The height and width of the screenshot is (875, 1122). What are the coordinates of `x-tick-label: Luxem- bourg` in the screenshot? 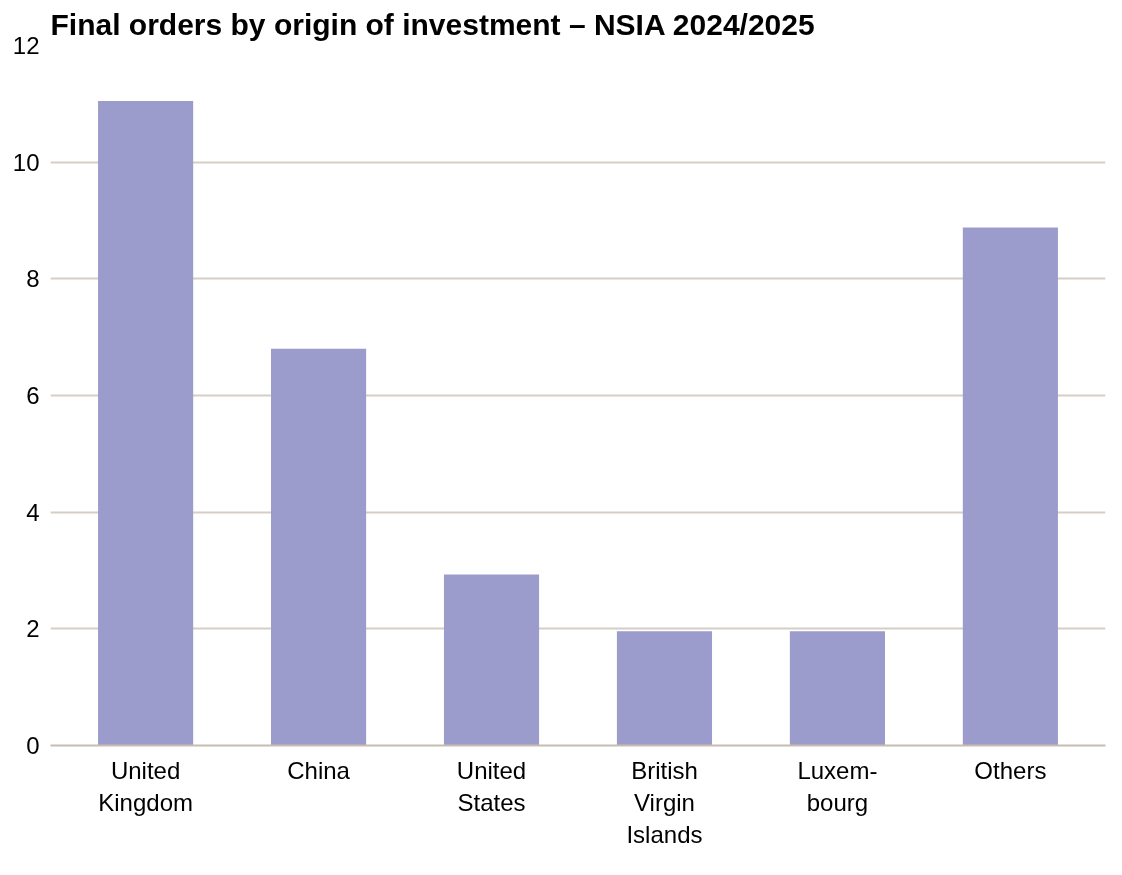 It's located at (837, 786).